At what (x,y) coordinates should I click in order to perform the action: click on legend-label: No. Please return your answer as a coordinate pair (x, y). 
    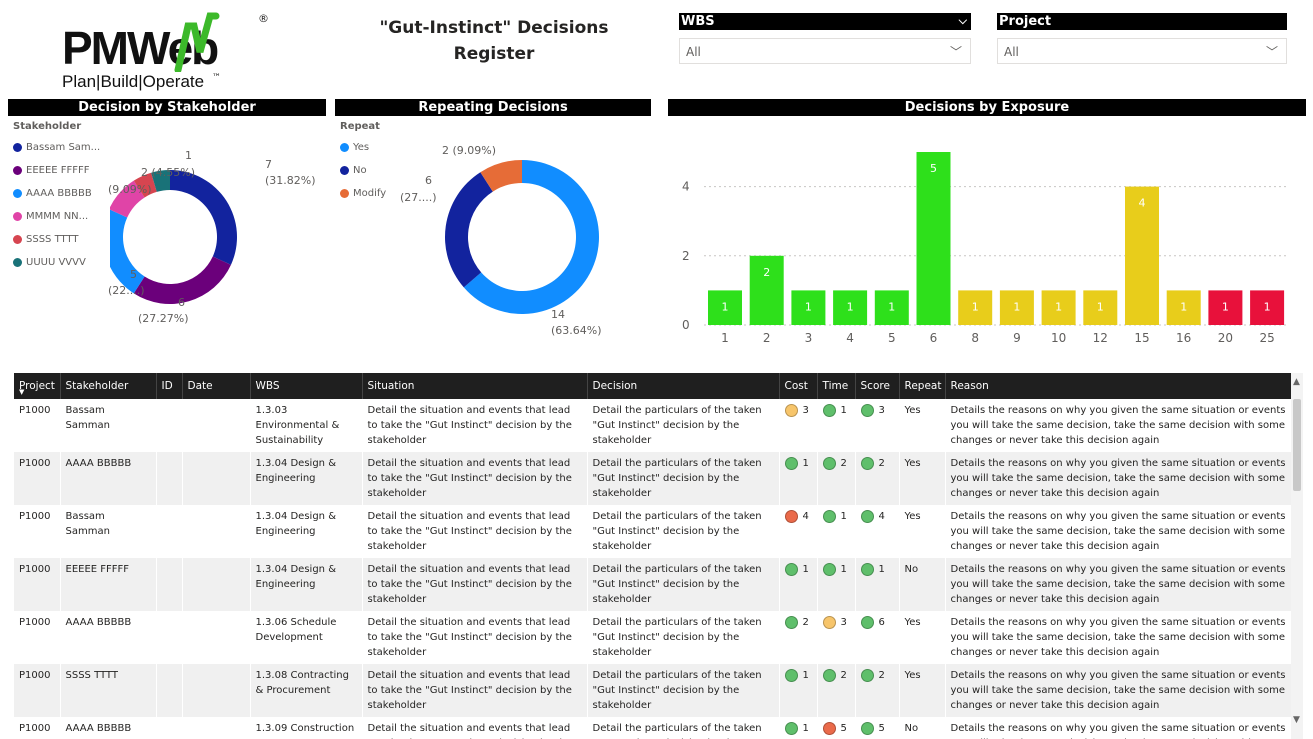
    Looking at the image, I should click on (360, 170).